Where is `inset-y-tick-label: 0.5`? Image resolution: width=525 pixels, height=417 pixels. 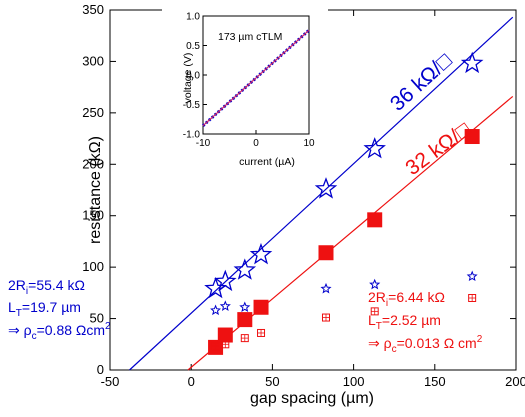 inset-y-tick-label: 0.5 is located at coordinates (193, 46).